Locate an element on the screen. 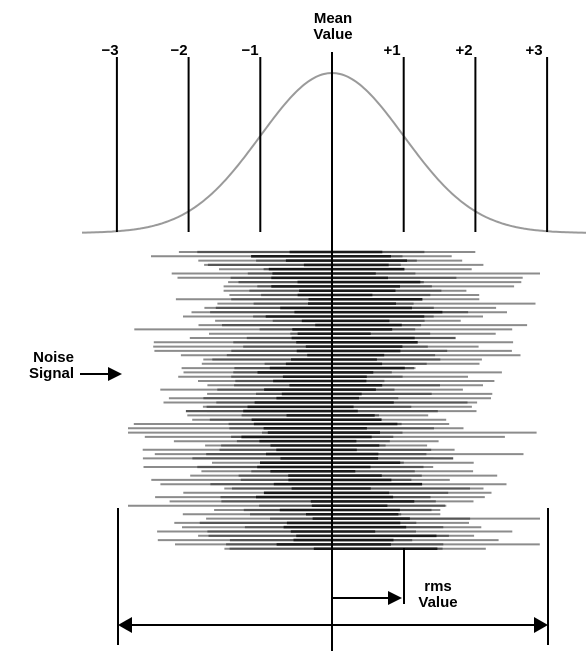 The width and height of the screenshot is (586, 656). mean-label-line1: Mean is located at coordinates (333, 18).